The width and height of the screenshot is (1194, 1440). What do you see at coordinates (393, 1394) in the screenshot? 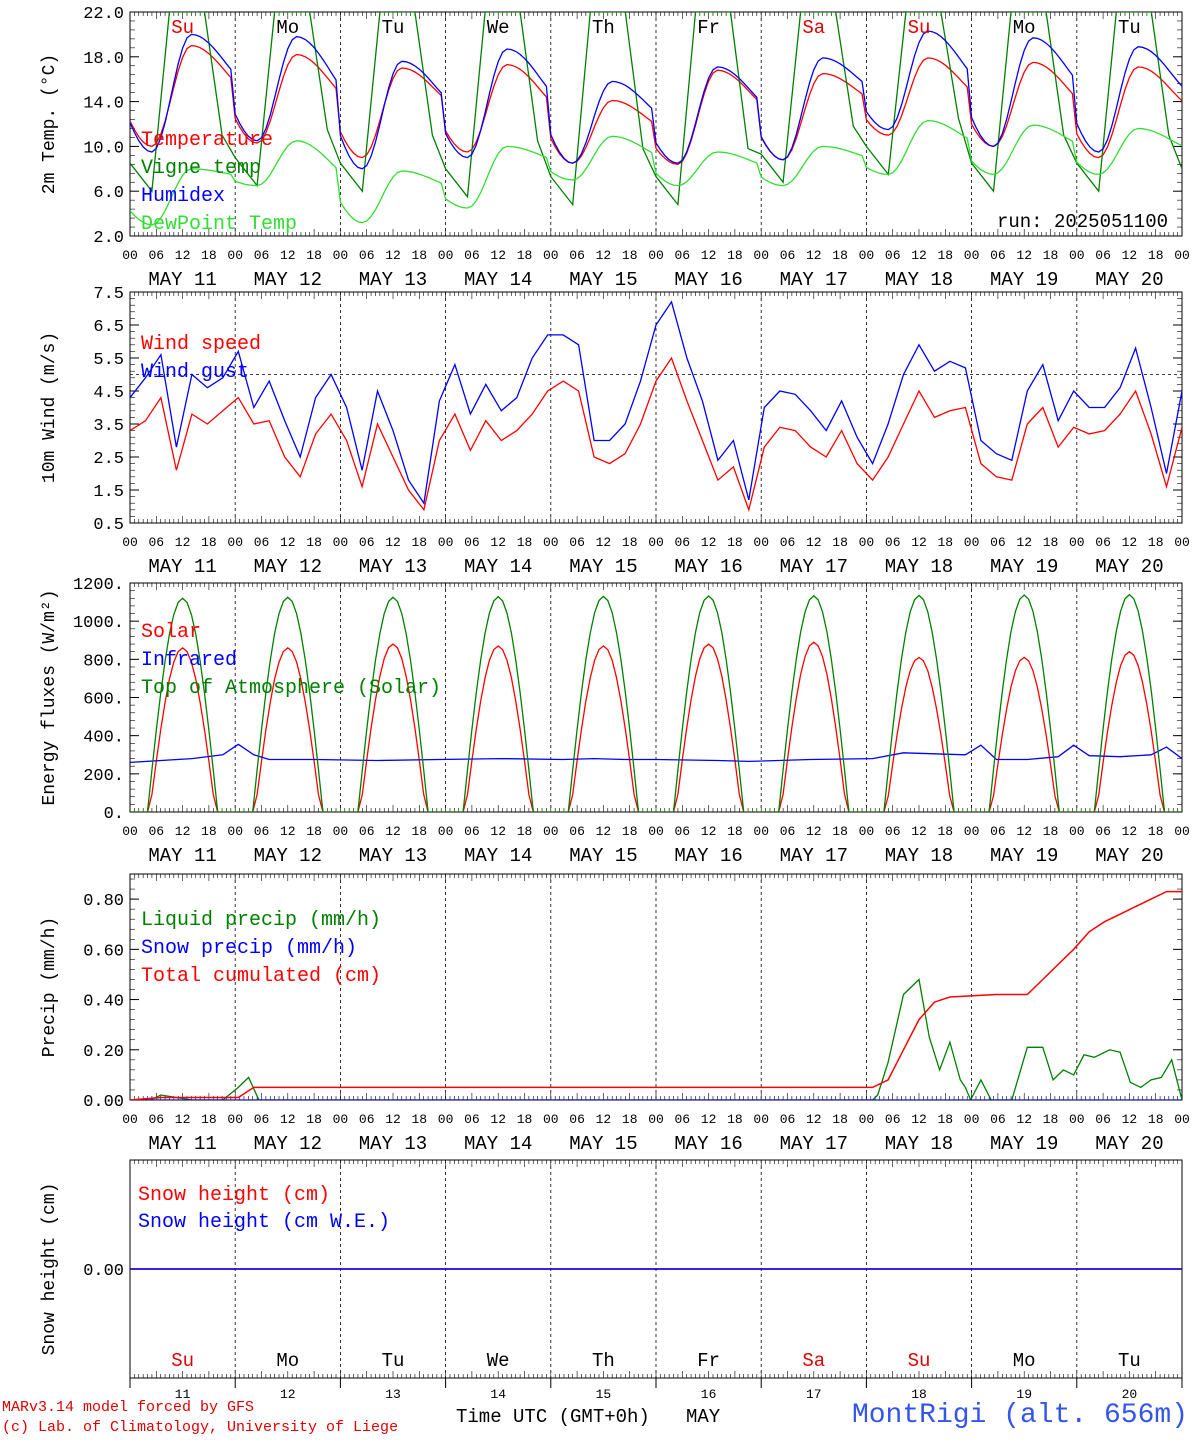
I see `day-number-label: 13` at bounding box center [393, 1394].